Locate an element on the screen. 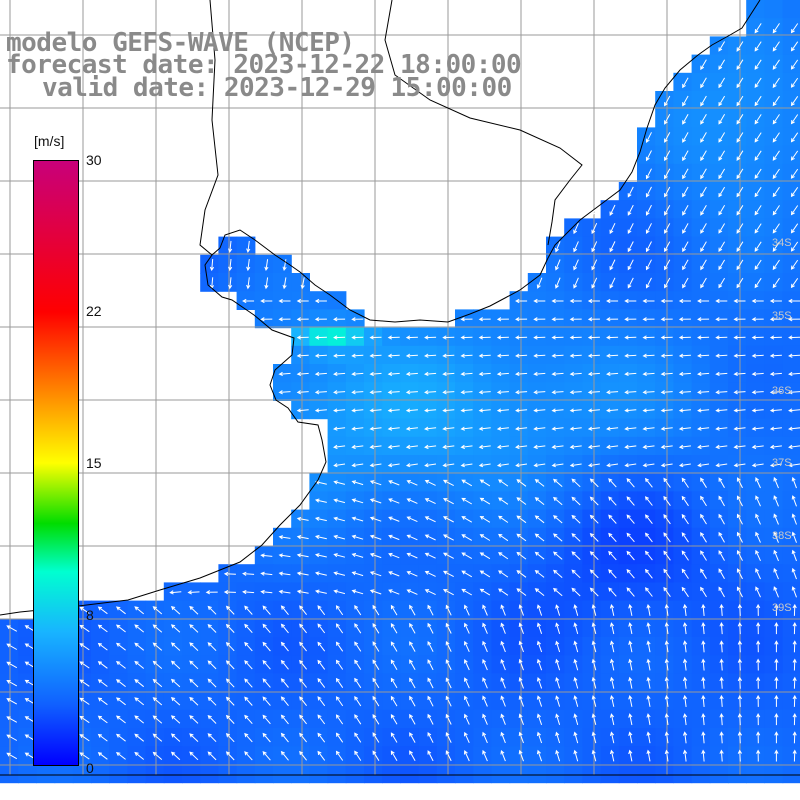 The image size is (800, 800). colorbar-tick-8: 8 is located at coordinates (90, 615).